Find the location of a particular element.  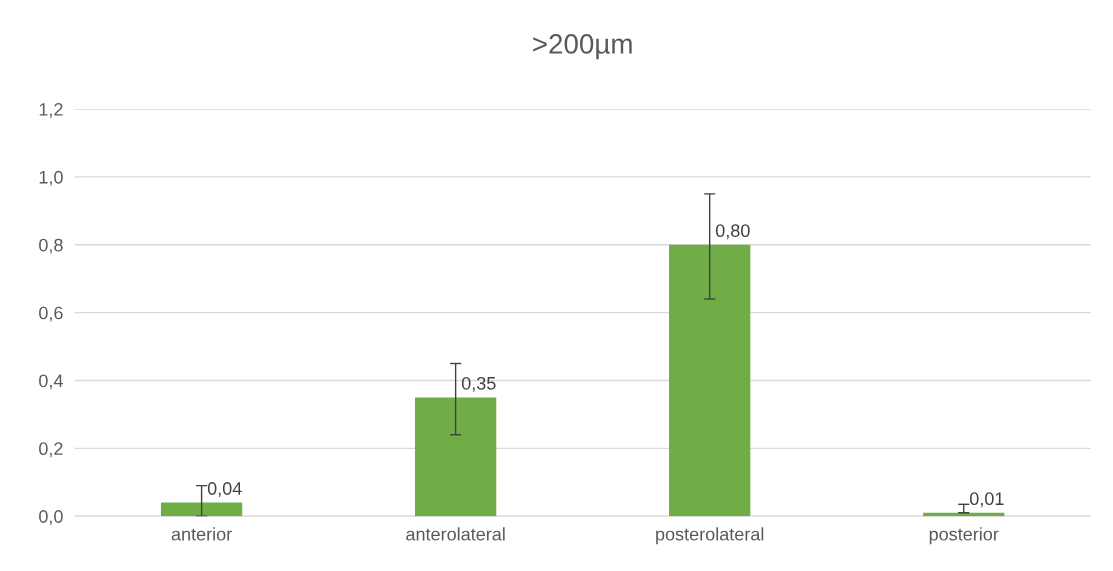

x-tick-label: posterolateral is located at coordinates (710, 536).